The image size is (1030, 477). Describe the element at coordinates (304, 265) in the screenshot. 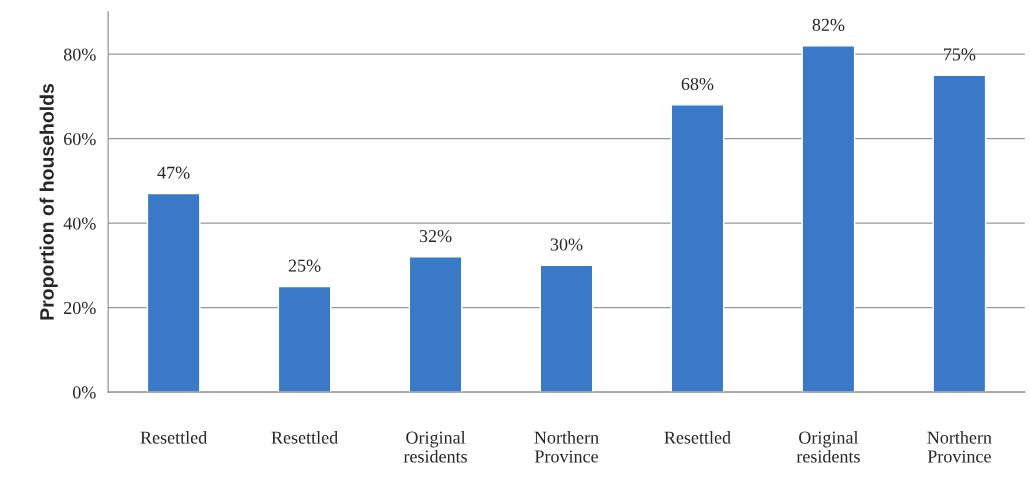

I see `data-label: 25%` at that location.